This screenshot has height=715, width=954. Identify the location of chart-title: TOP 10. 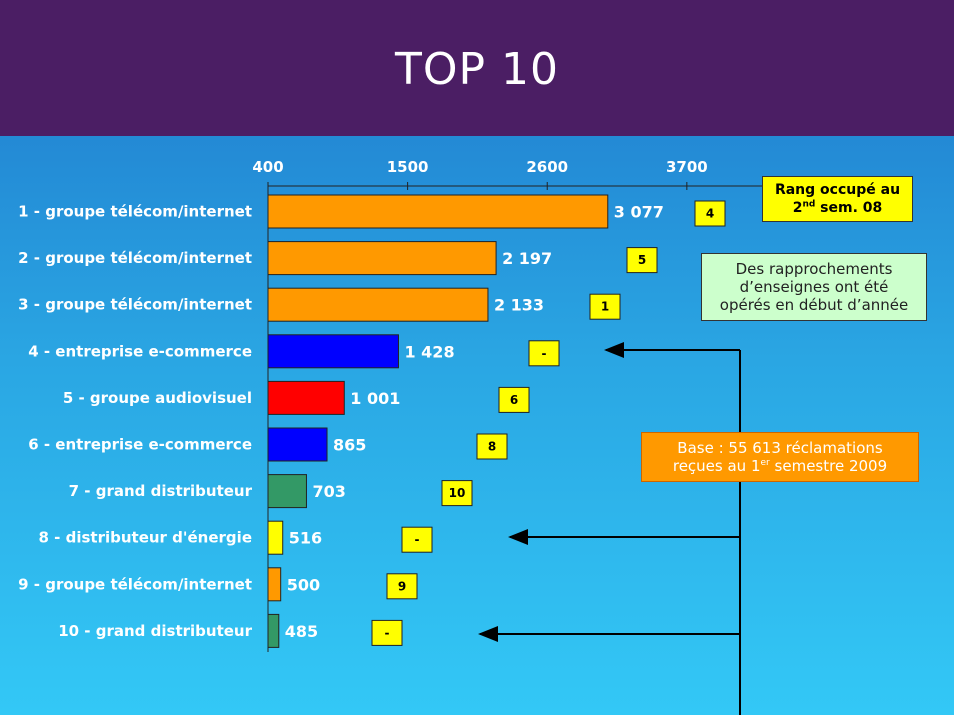
(477, 69).